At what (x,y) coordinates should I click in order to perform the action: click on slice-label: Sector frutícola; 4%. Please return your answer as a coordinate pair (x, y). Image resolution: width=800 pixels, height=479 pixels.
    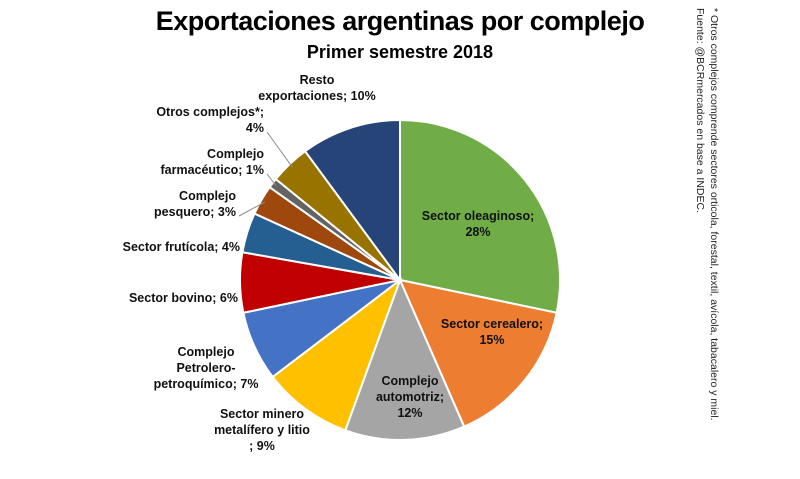
    Looking at the image, I should click on (181, 247).